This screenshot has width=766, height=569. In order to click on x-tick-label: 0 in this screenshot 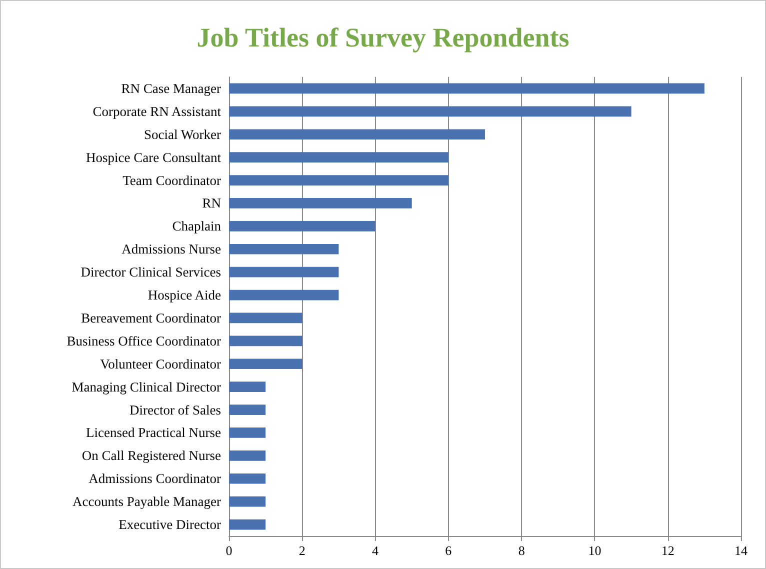, I will do `click(229, 550)`.